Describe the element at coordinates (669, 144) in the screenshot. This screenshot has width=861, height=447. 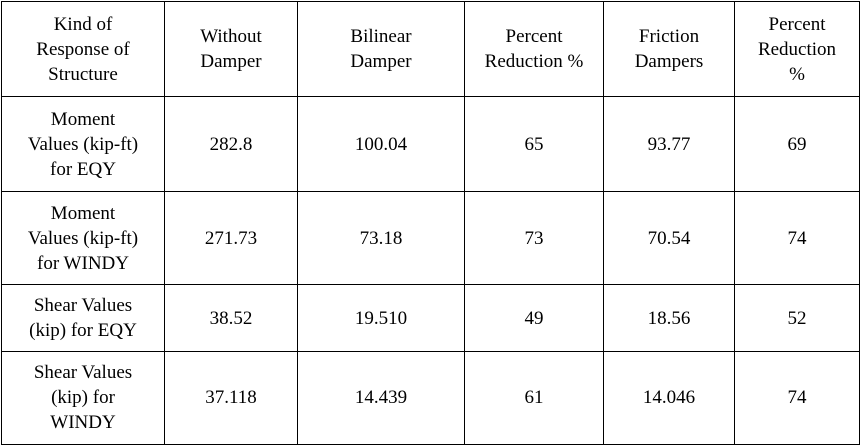
I see `cell-friction-dampers: 93.77` at that location.